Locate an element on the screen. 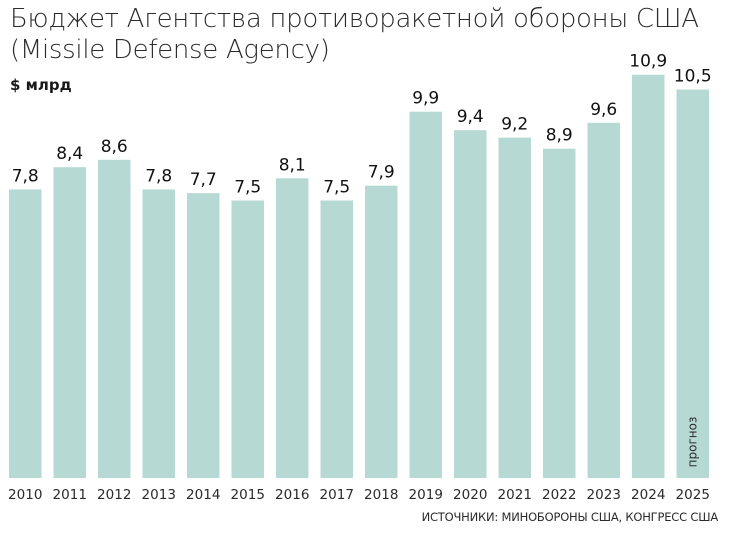 This screenshot has height=536, width=736. value-label-2025: 10,5 is located at coordinates (693, 77).